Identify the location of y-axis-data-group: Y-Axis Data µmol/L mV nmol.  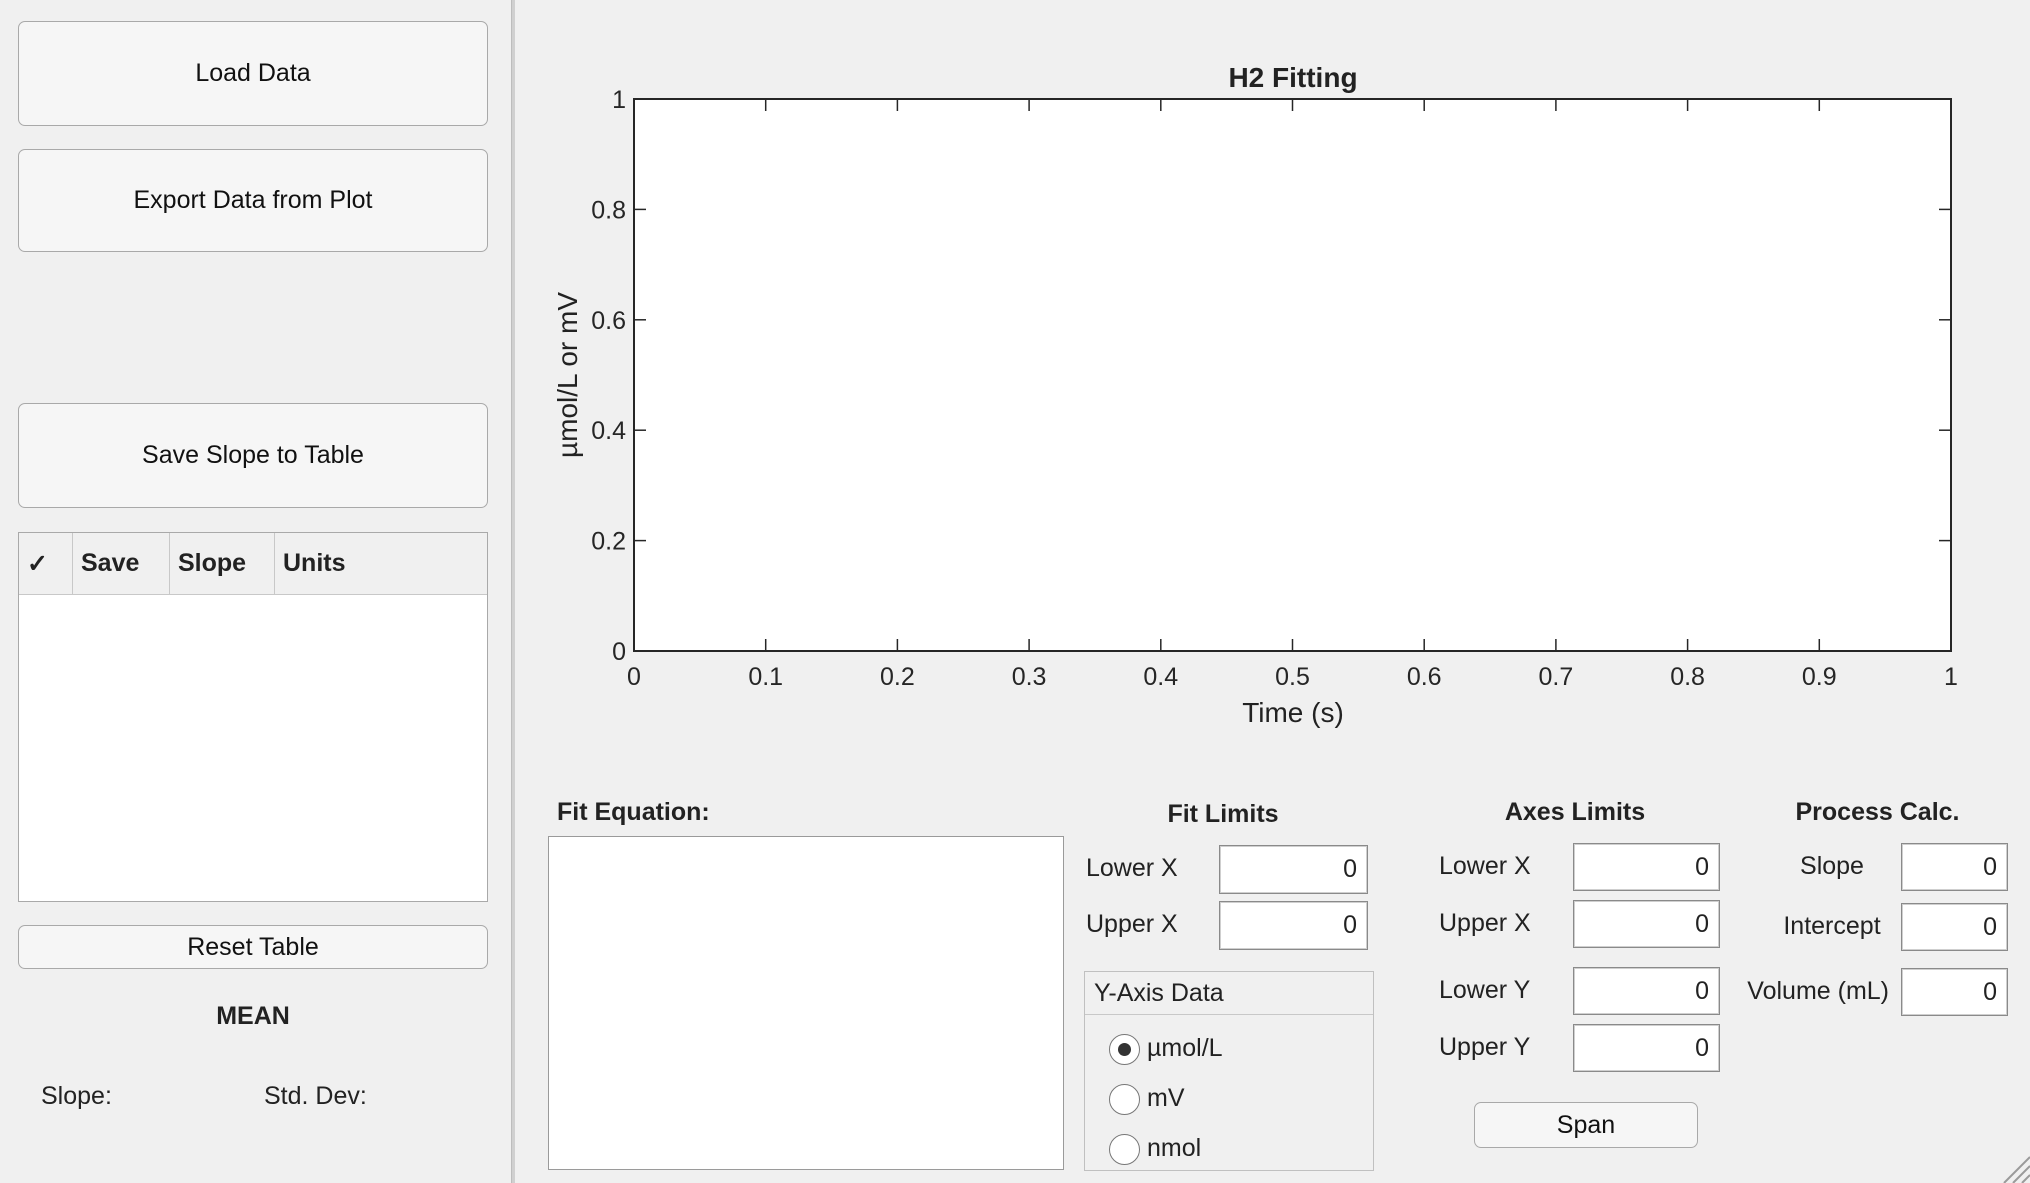
(1229, 1071).